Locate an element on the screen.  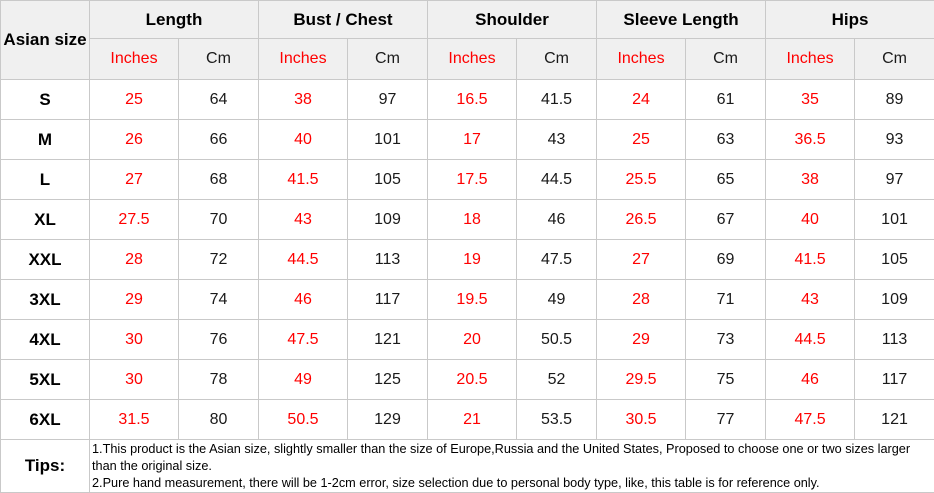
value-cell: 18 is located at coordinates (472, 219).